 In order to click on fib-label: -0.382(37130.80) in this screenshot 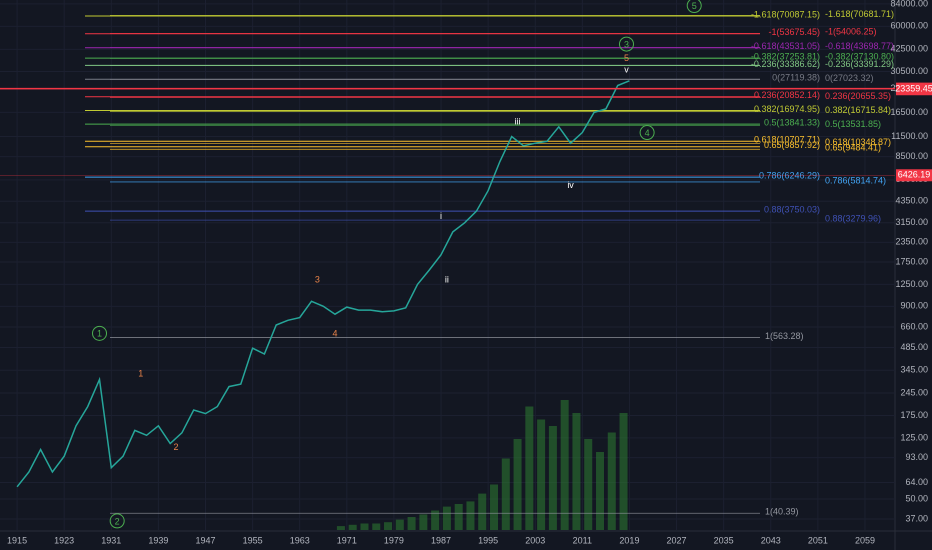, I will do `click(859, 57)`.